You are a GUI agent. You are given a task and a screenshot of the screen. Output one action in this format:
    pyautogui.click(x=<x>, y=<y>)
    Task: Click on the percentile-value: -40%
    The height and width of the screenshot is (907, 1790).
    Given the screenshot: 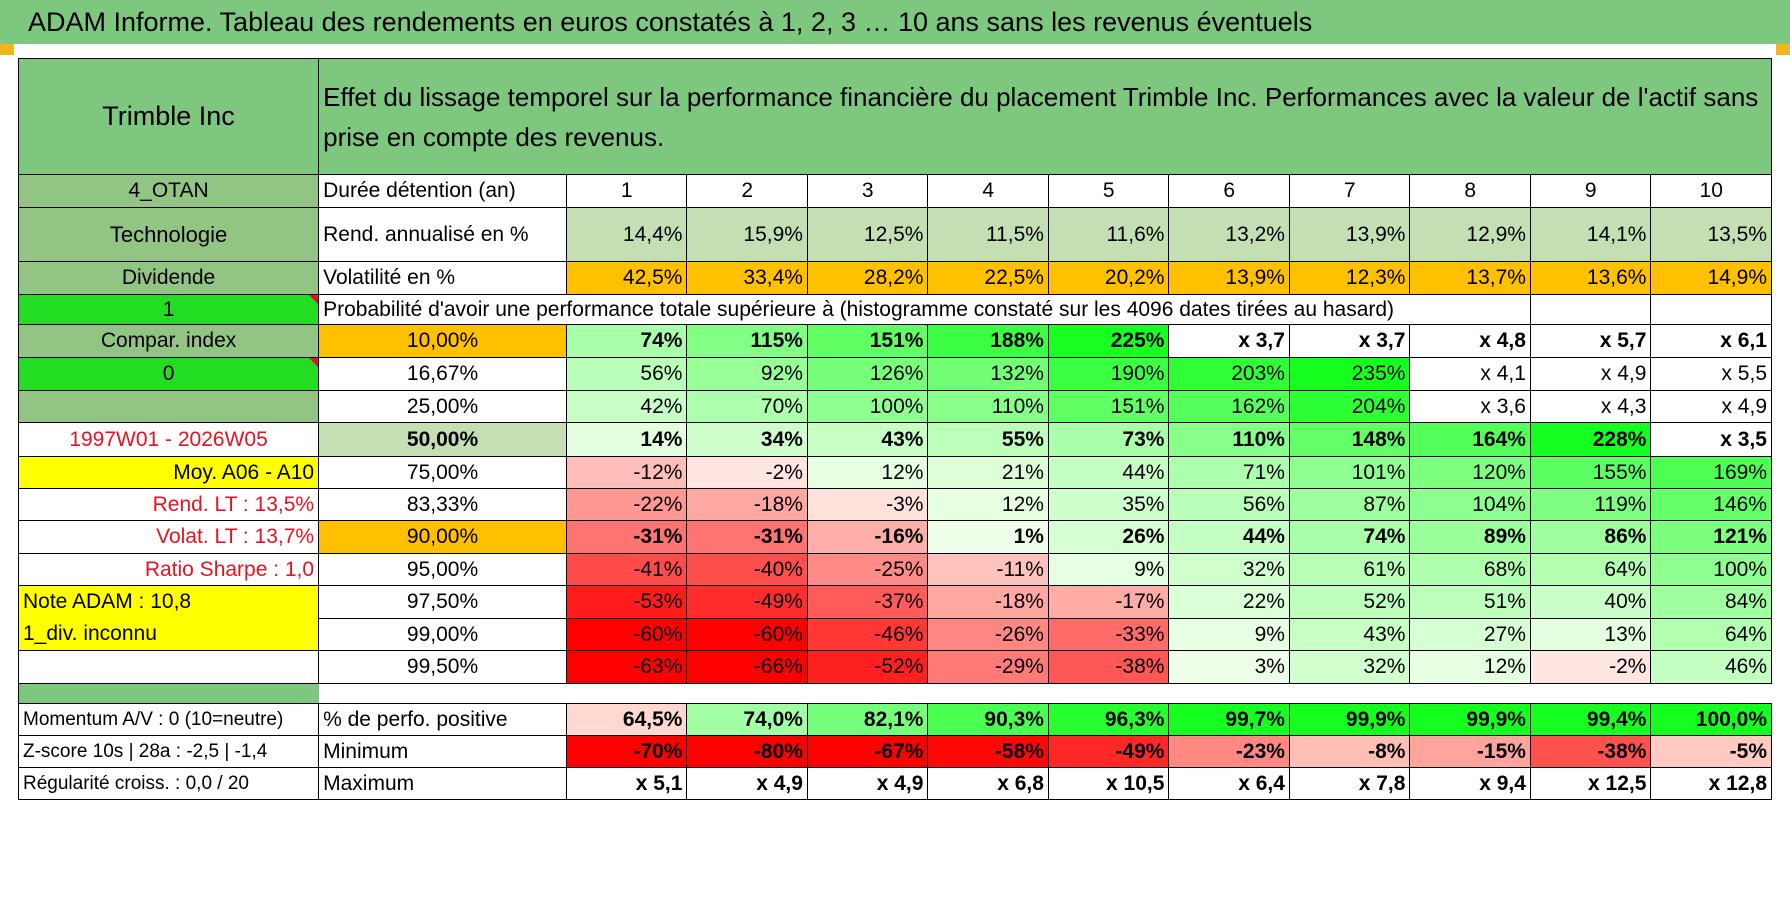 What is the action you would take?
    pyautogui.click(x=747, y=569)
    